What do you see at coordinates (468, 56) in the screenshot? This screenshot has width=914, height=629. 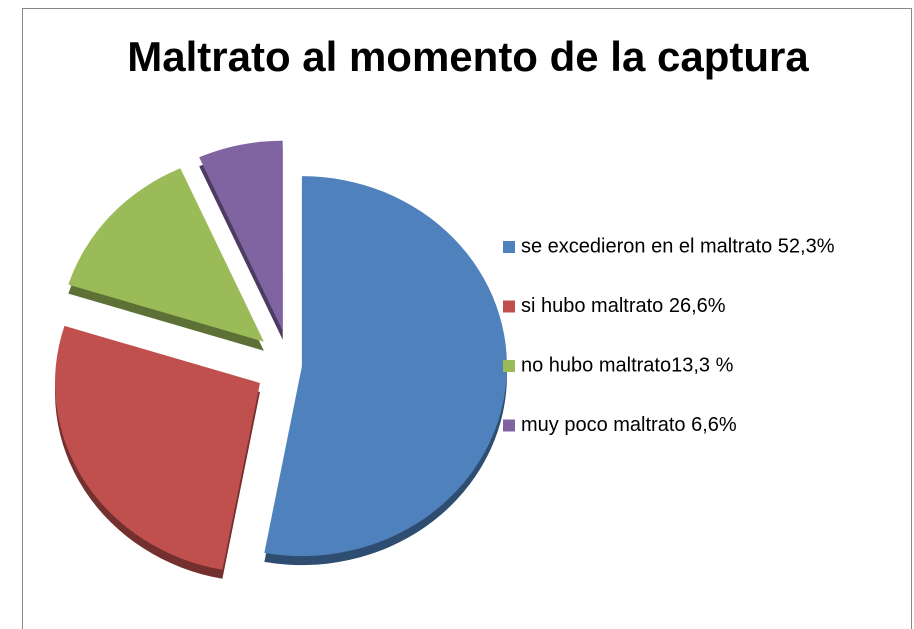 I see `chart-title: Maltrato al momento de la captura` at bounding box center [468, 56].